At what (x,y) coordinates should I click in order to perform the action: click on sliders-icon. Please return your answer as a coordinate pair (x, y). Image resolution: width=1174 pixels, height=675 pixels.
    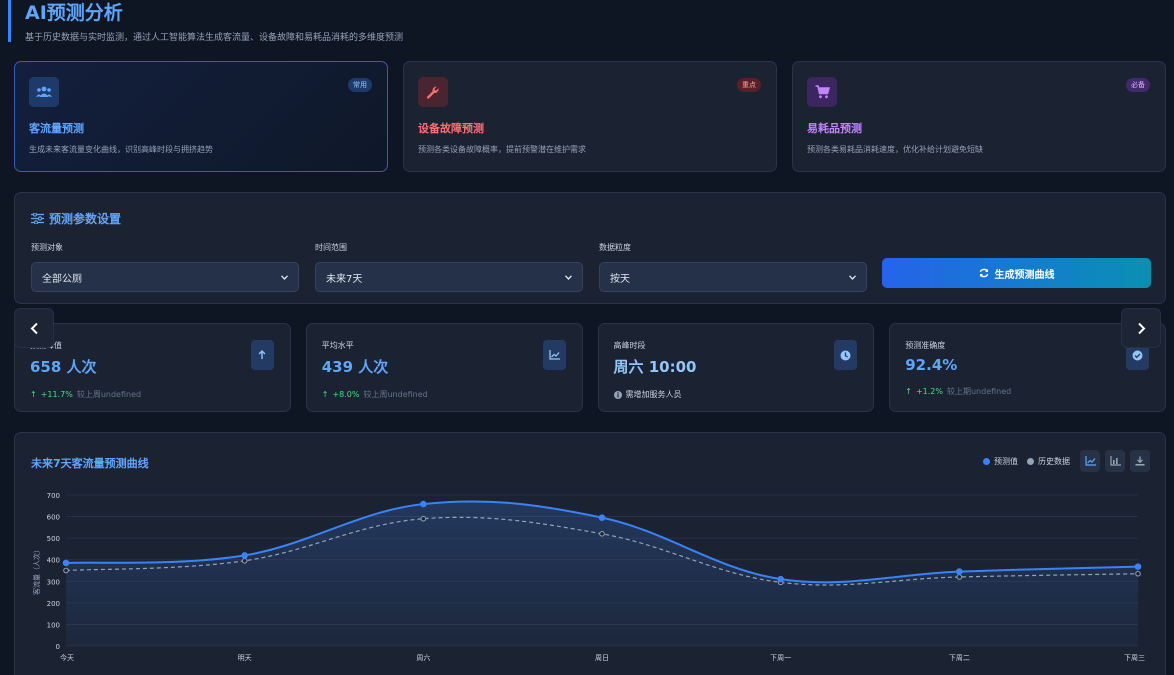
    Looking at the image, I should click on (37, 218).